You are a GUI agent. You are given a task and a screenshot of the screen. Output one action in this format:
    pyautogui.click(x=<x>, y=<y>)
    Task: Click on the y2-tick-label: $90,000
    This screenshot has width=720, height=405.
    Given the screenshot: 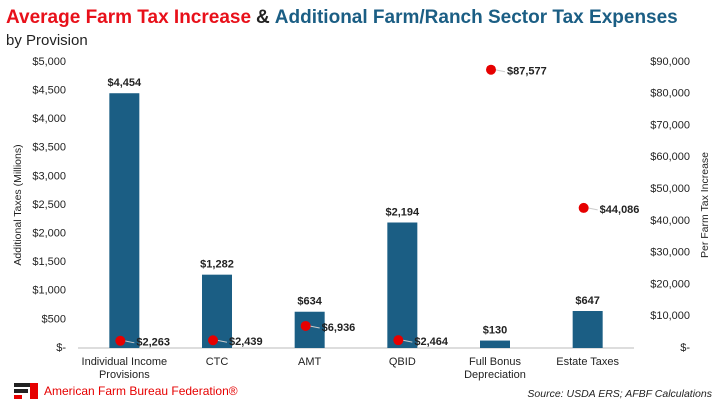 What is the action you would take?
    pyautogui.click(x=670, y=62)
    